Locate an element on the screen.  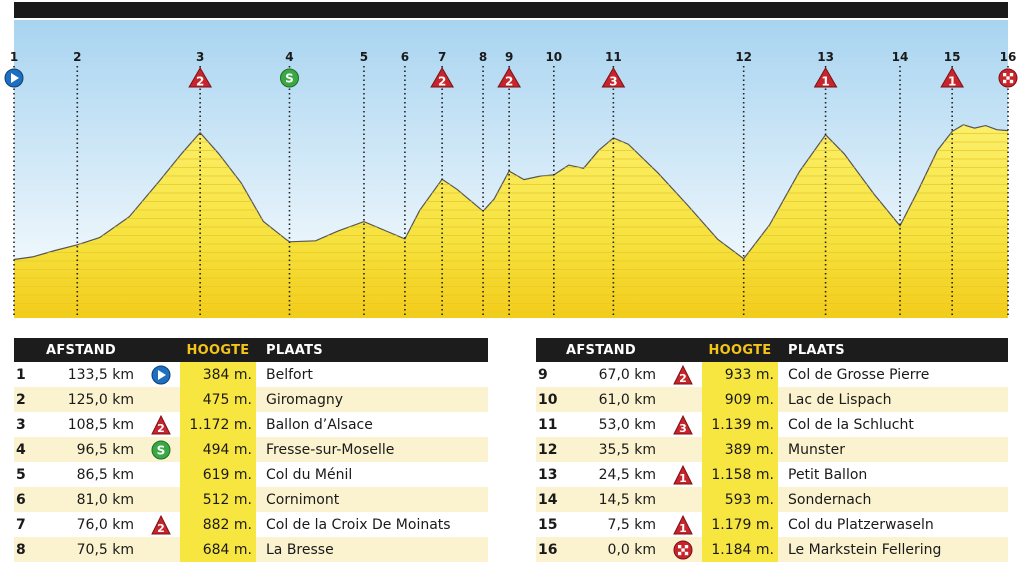
header-bar is located at coordinates (511, 10).